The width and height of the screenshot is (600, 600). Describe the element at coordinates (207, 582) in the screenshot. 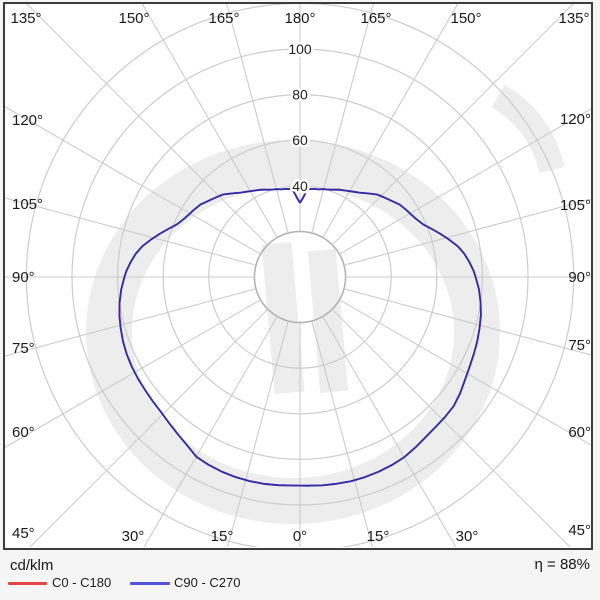

I see `legend-label-c90-c270: C90 - C270` at that location.